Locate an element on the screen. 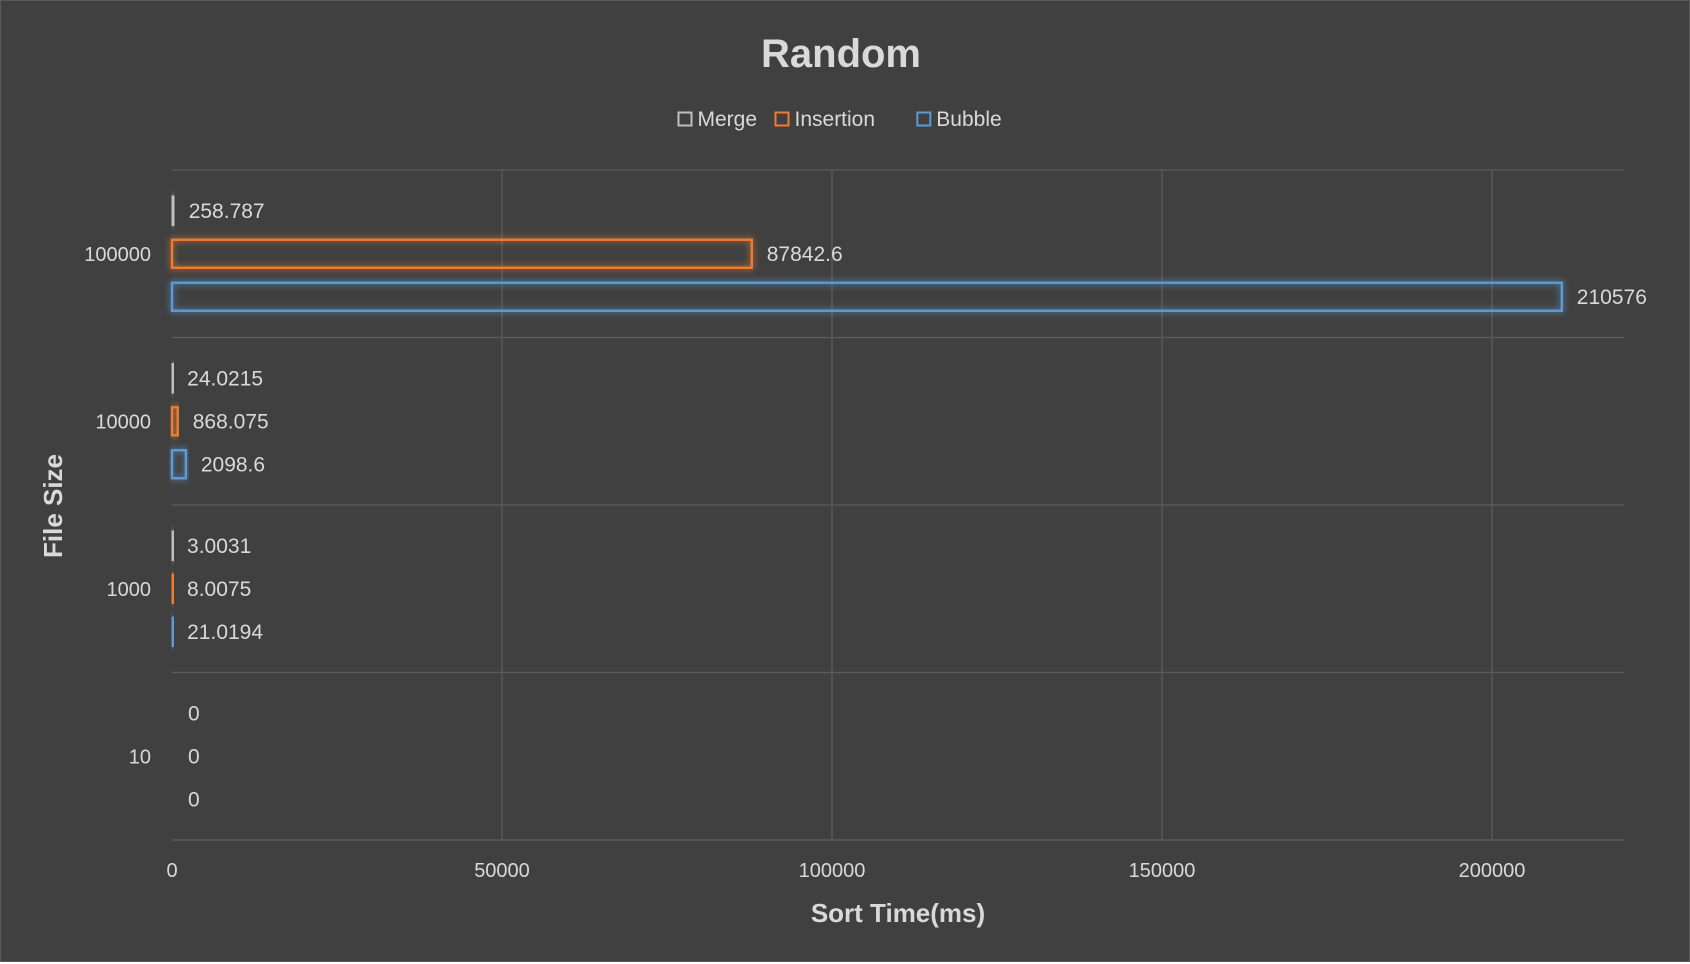  legend-label-insertion: Insertion is located at coordinates (835, 119).